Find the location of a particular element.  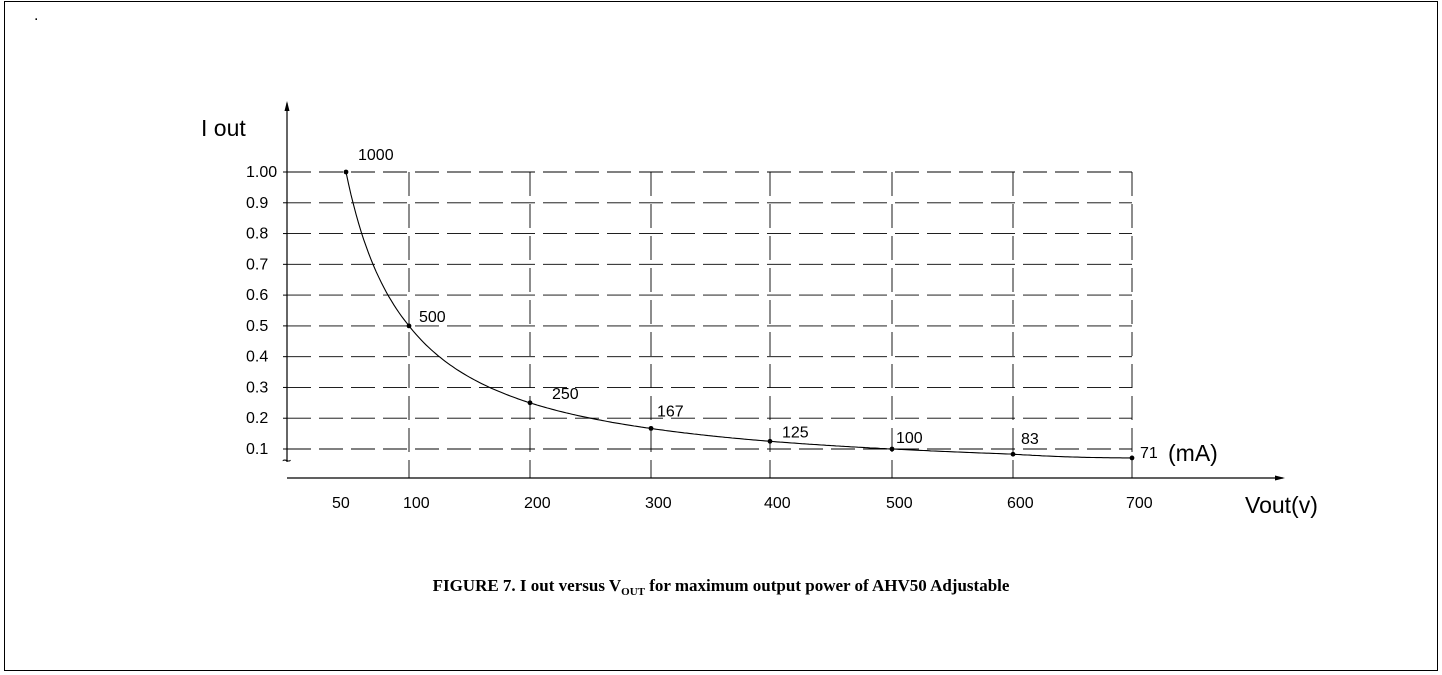

y-tick-label: 0.8 is located at coordinates (257, 234).